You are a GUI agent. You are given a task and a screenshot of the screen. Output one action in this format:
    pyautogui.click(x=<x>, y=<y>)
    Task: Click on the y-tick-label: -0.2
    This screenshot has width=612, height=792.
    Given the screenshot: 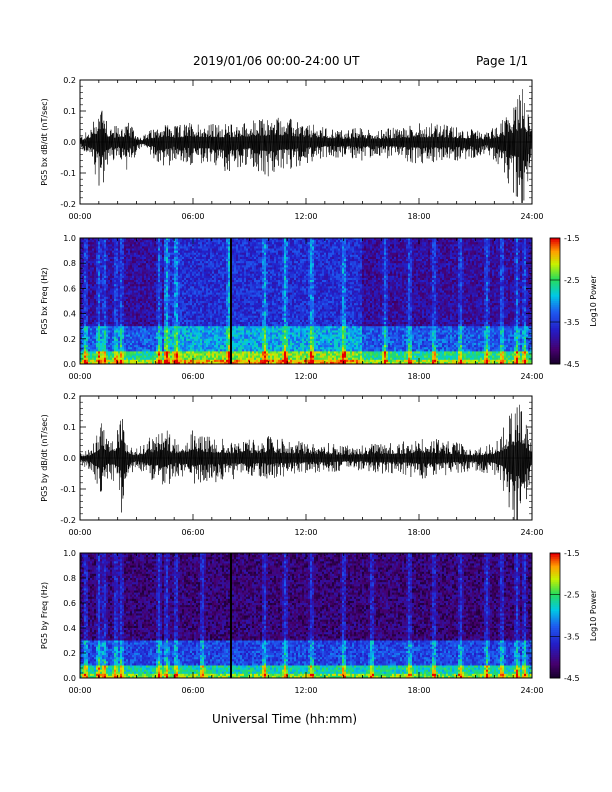 What is the action you would take?
    pyautogui.click(x=68, y=204)
    